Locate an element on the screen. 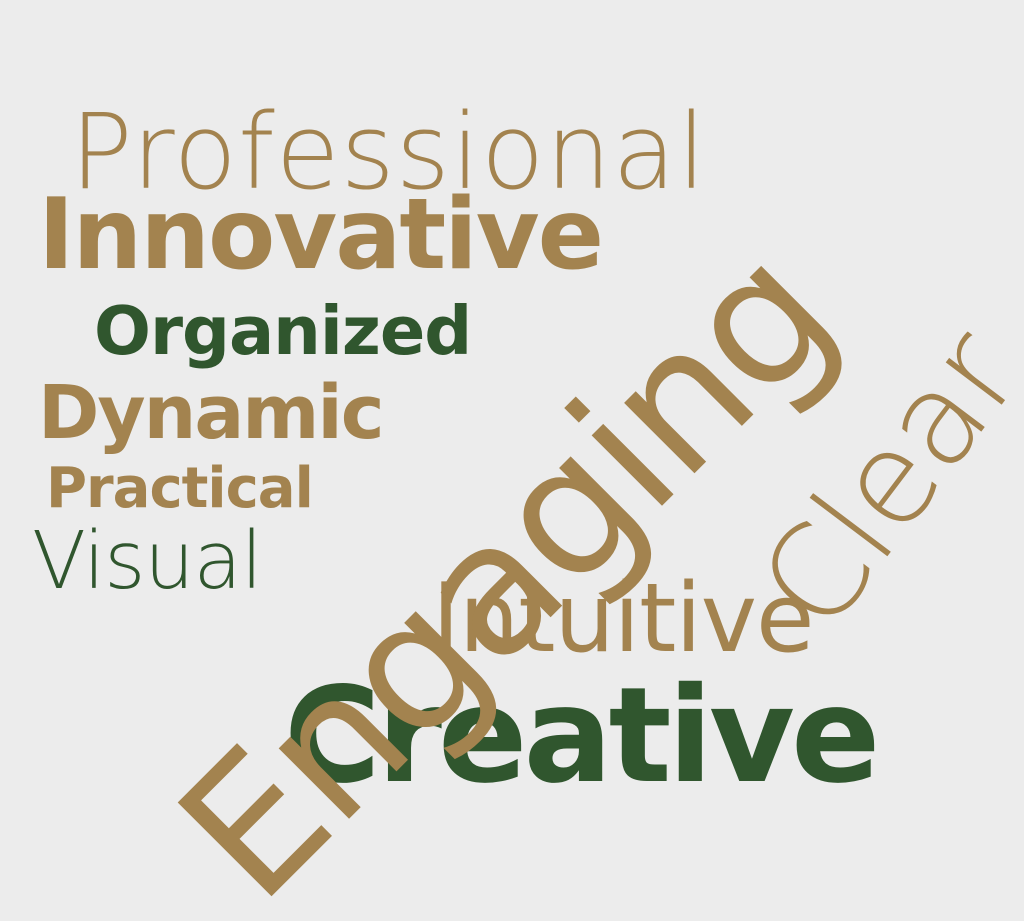 This screenshot has width=1024, height=921. word-dynamic: Dynamic is located at coordinates (211, 413).